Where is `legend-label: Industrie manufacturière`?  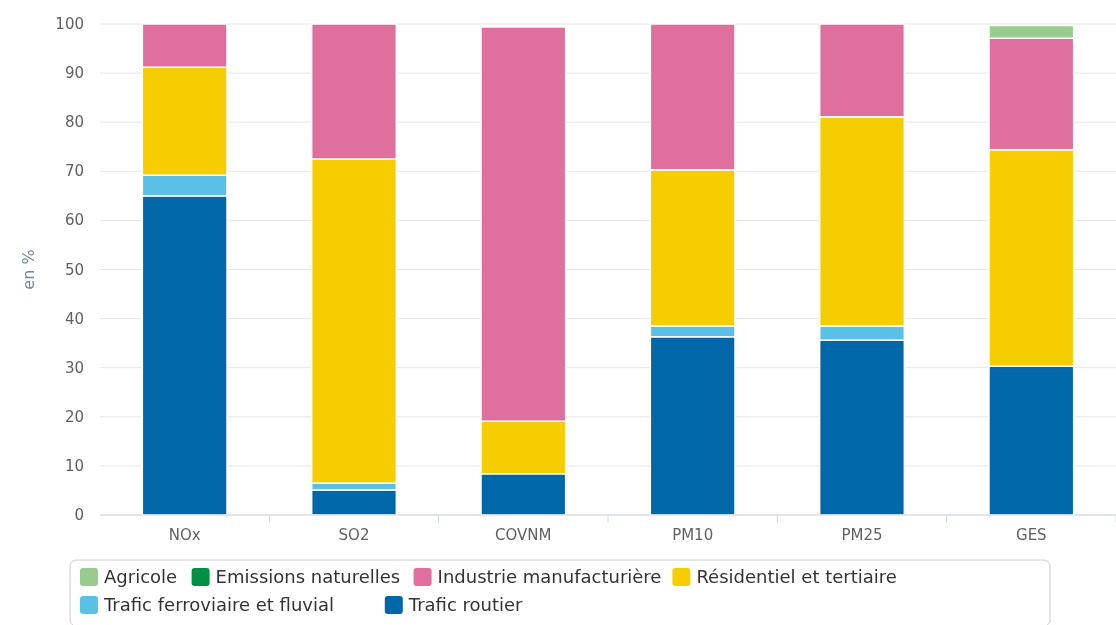 legend-label: Industrie manufacturière is located at coordinates (549, 576).